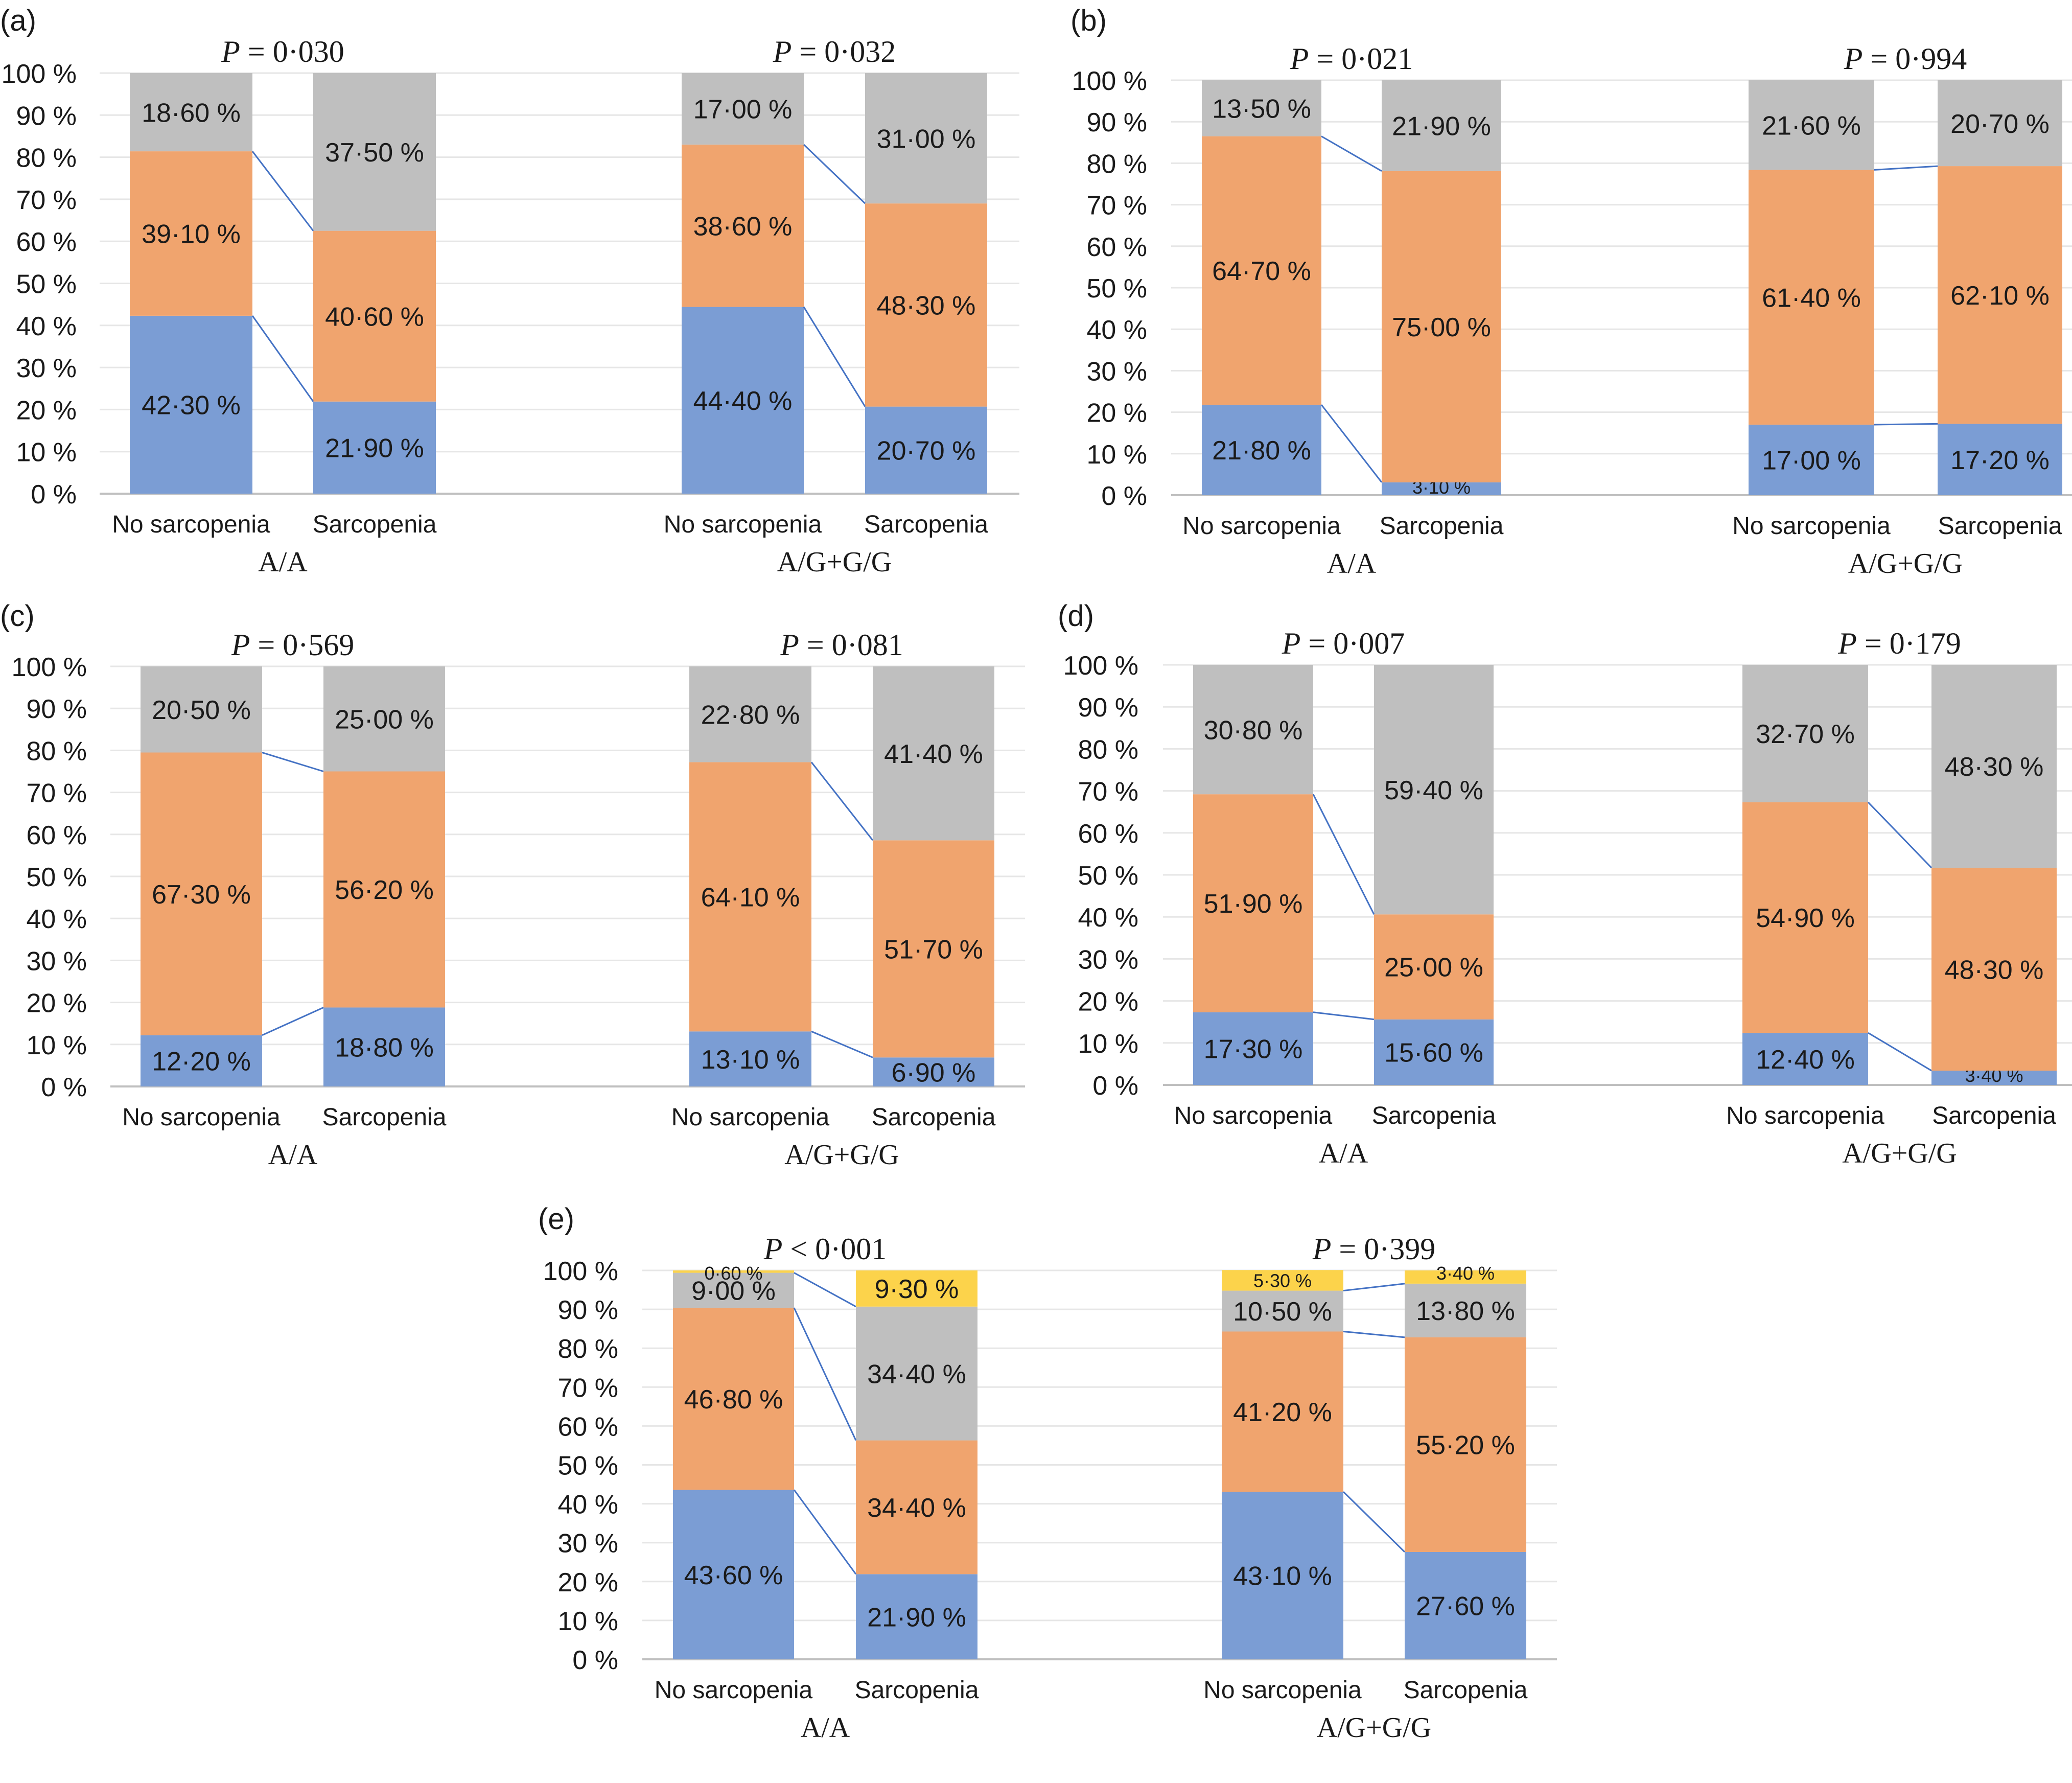 This screenshot has width=2072, height=1783. What do you see at coordinates (1076, 616) in the screenshot?
I see `panel-letter: (d)` at bounding box center [1076, 616].